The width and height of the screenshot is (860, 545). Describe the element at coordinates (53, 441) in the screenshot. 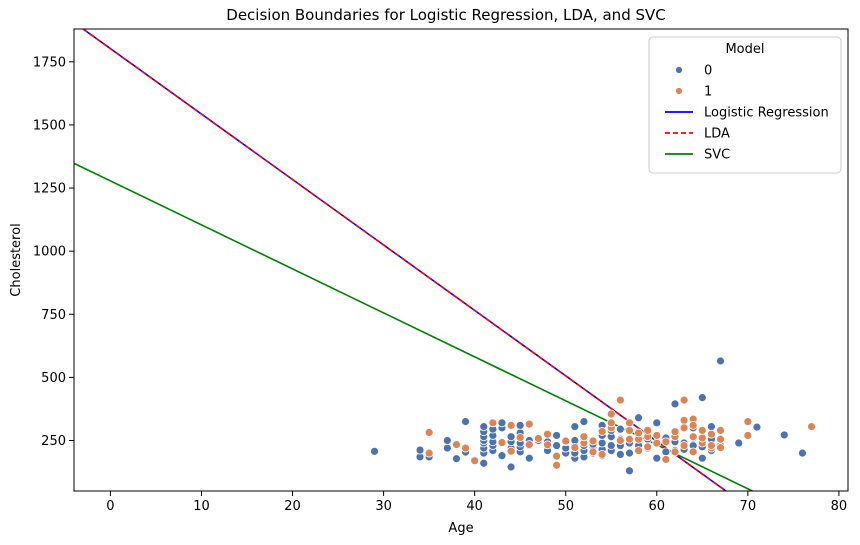

I see `y-tick-label: 250` at that location.